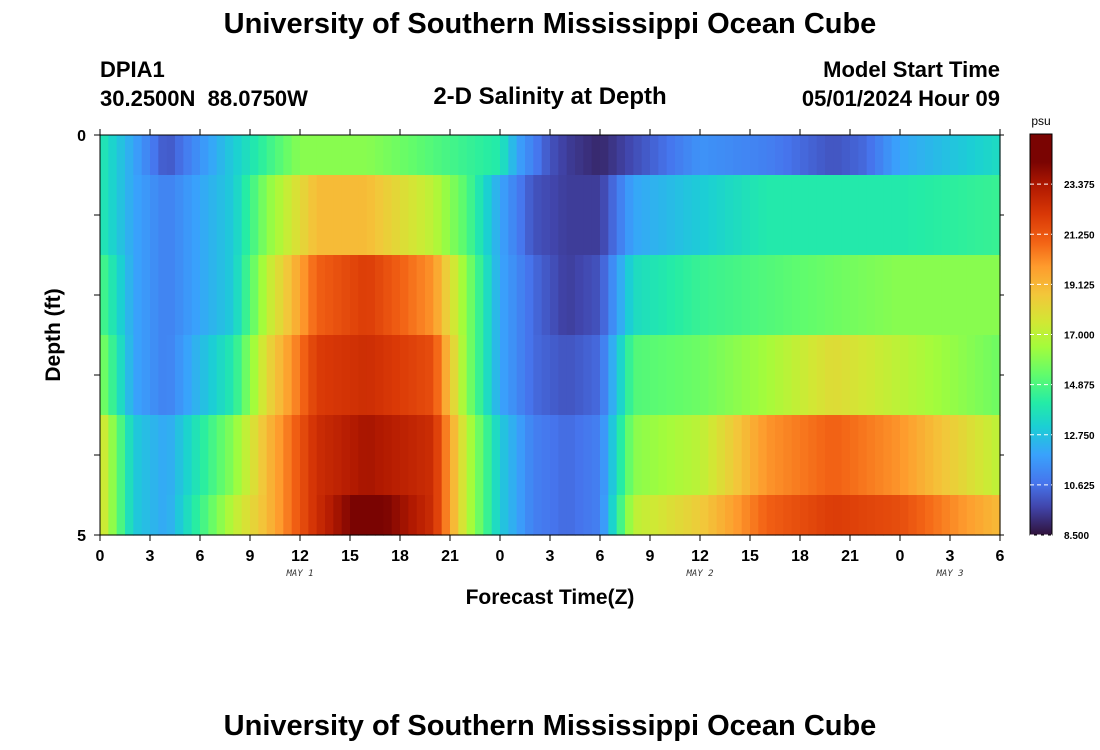  I want to click on x-tick-label: 3, so click(950, 556).